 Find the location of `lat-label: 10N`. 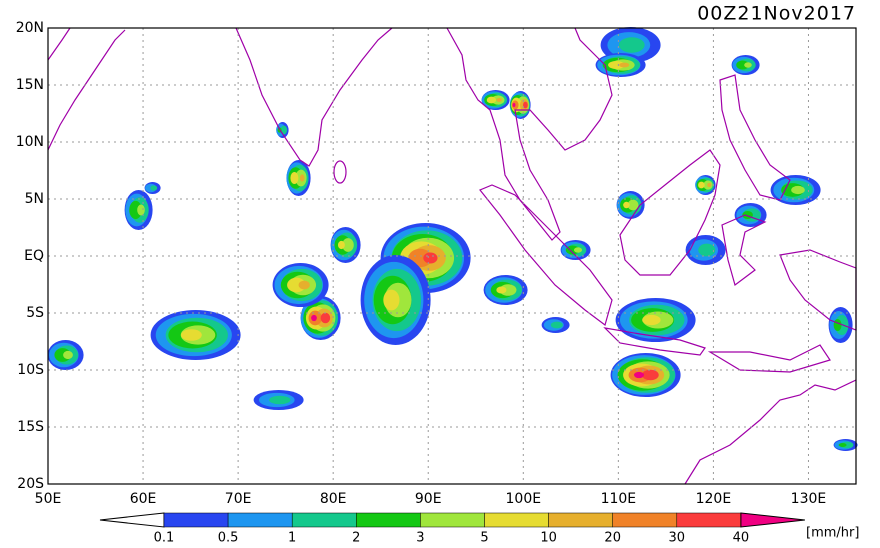

lat-label: 10N is located at coordinates (30, 142).